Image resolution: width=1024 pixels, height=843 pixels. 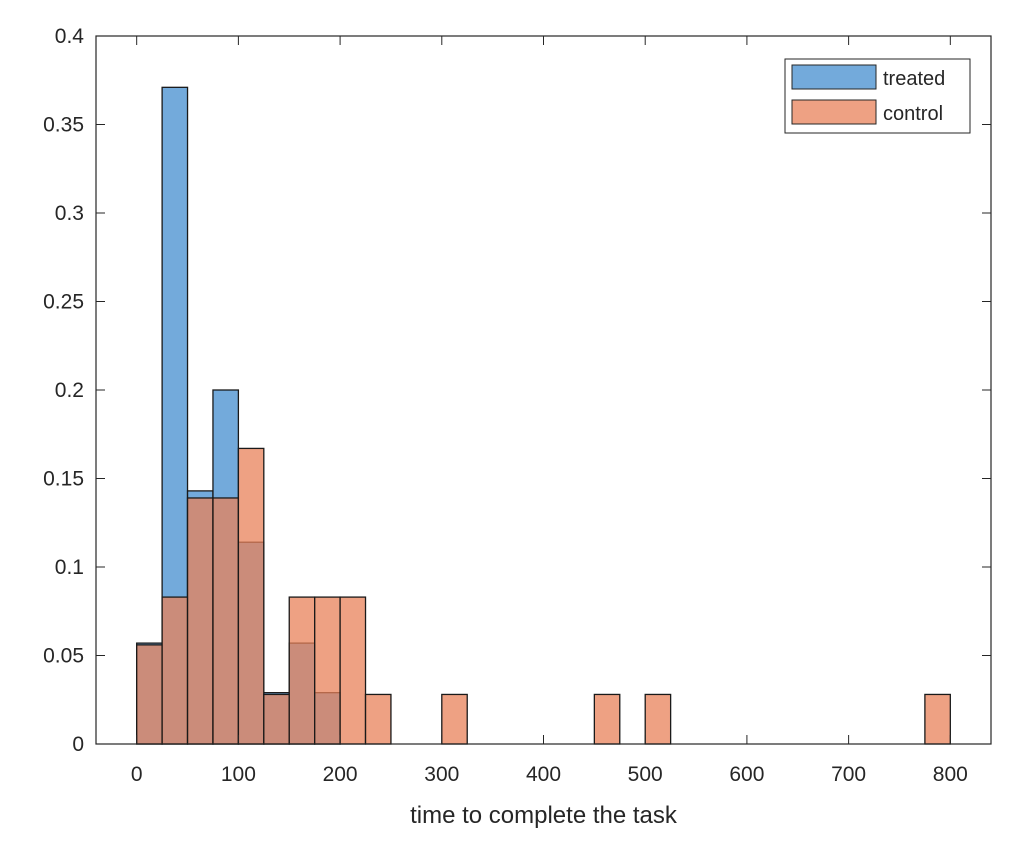 What do you see at coordinates (834, 77) in the screenshot?
I see `legend-swatch-treated` at bounding box center [834, 77].